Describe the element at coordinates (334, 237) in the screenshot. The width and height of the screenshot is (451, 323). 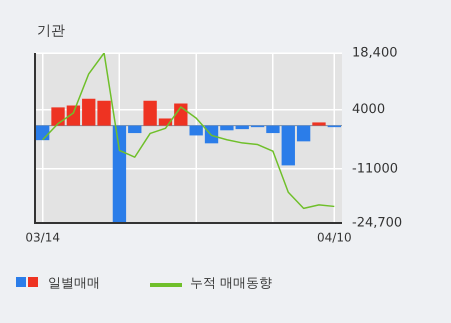
I see `x-tick-label: 04/10` at that location.